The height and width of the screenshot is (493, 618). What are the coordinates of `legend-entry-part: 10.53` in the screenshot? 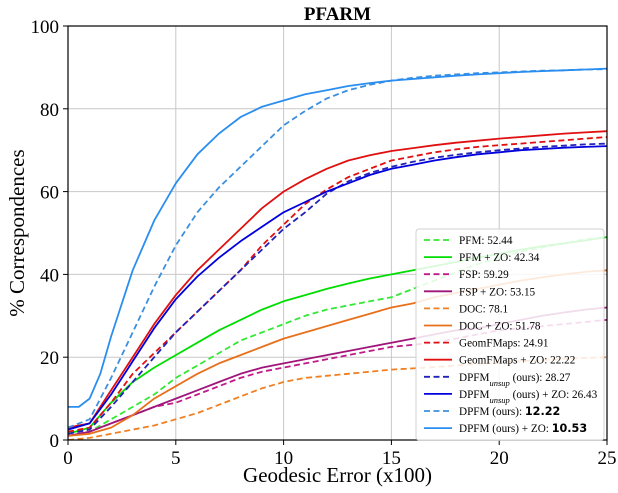 It's located at (569, 428).